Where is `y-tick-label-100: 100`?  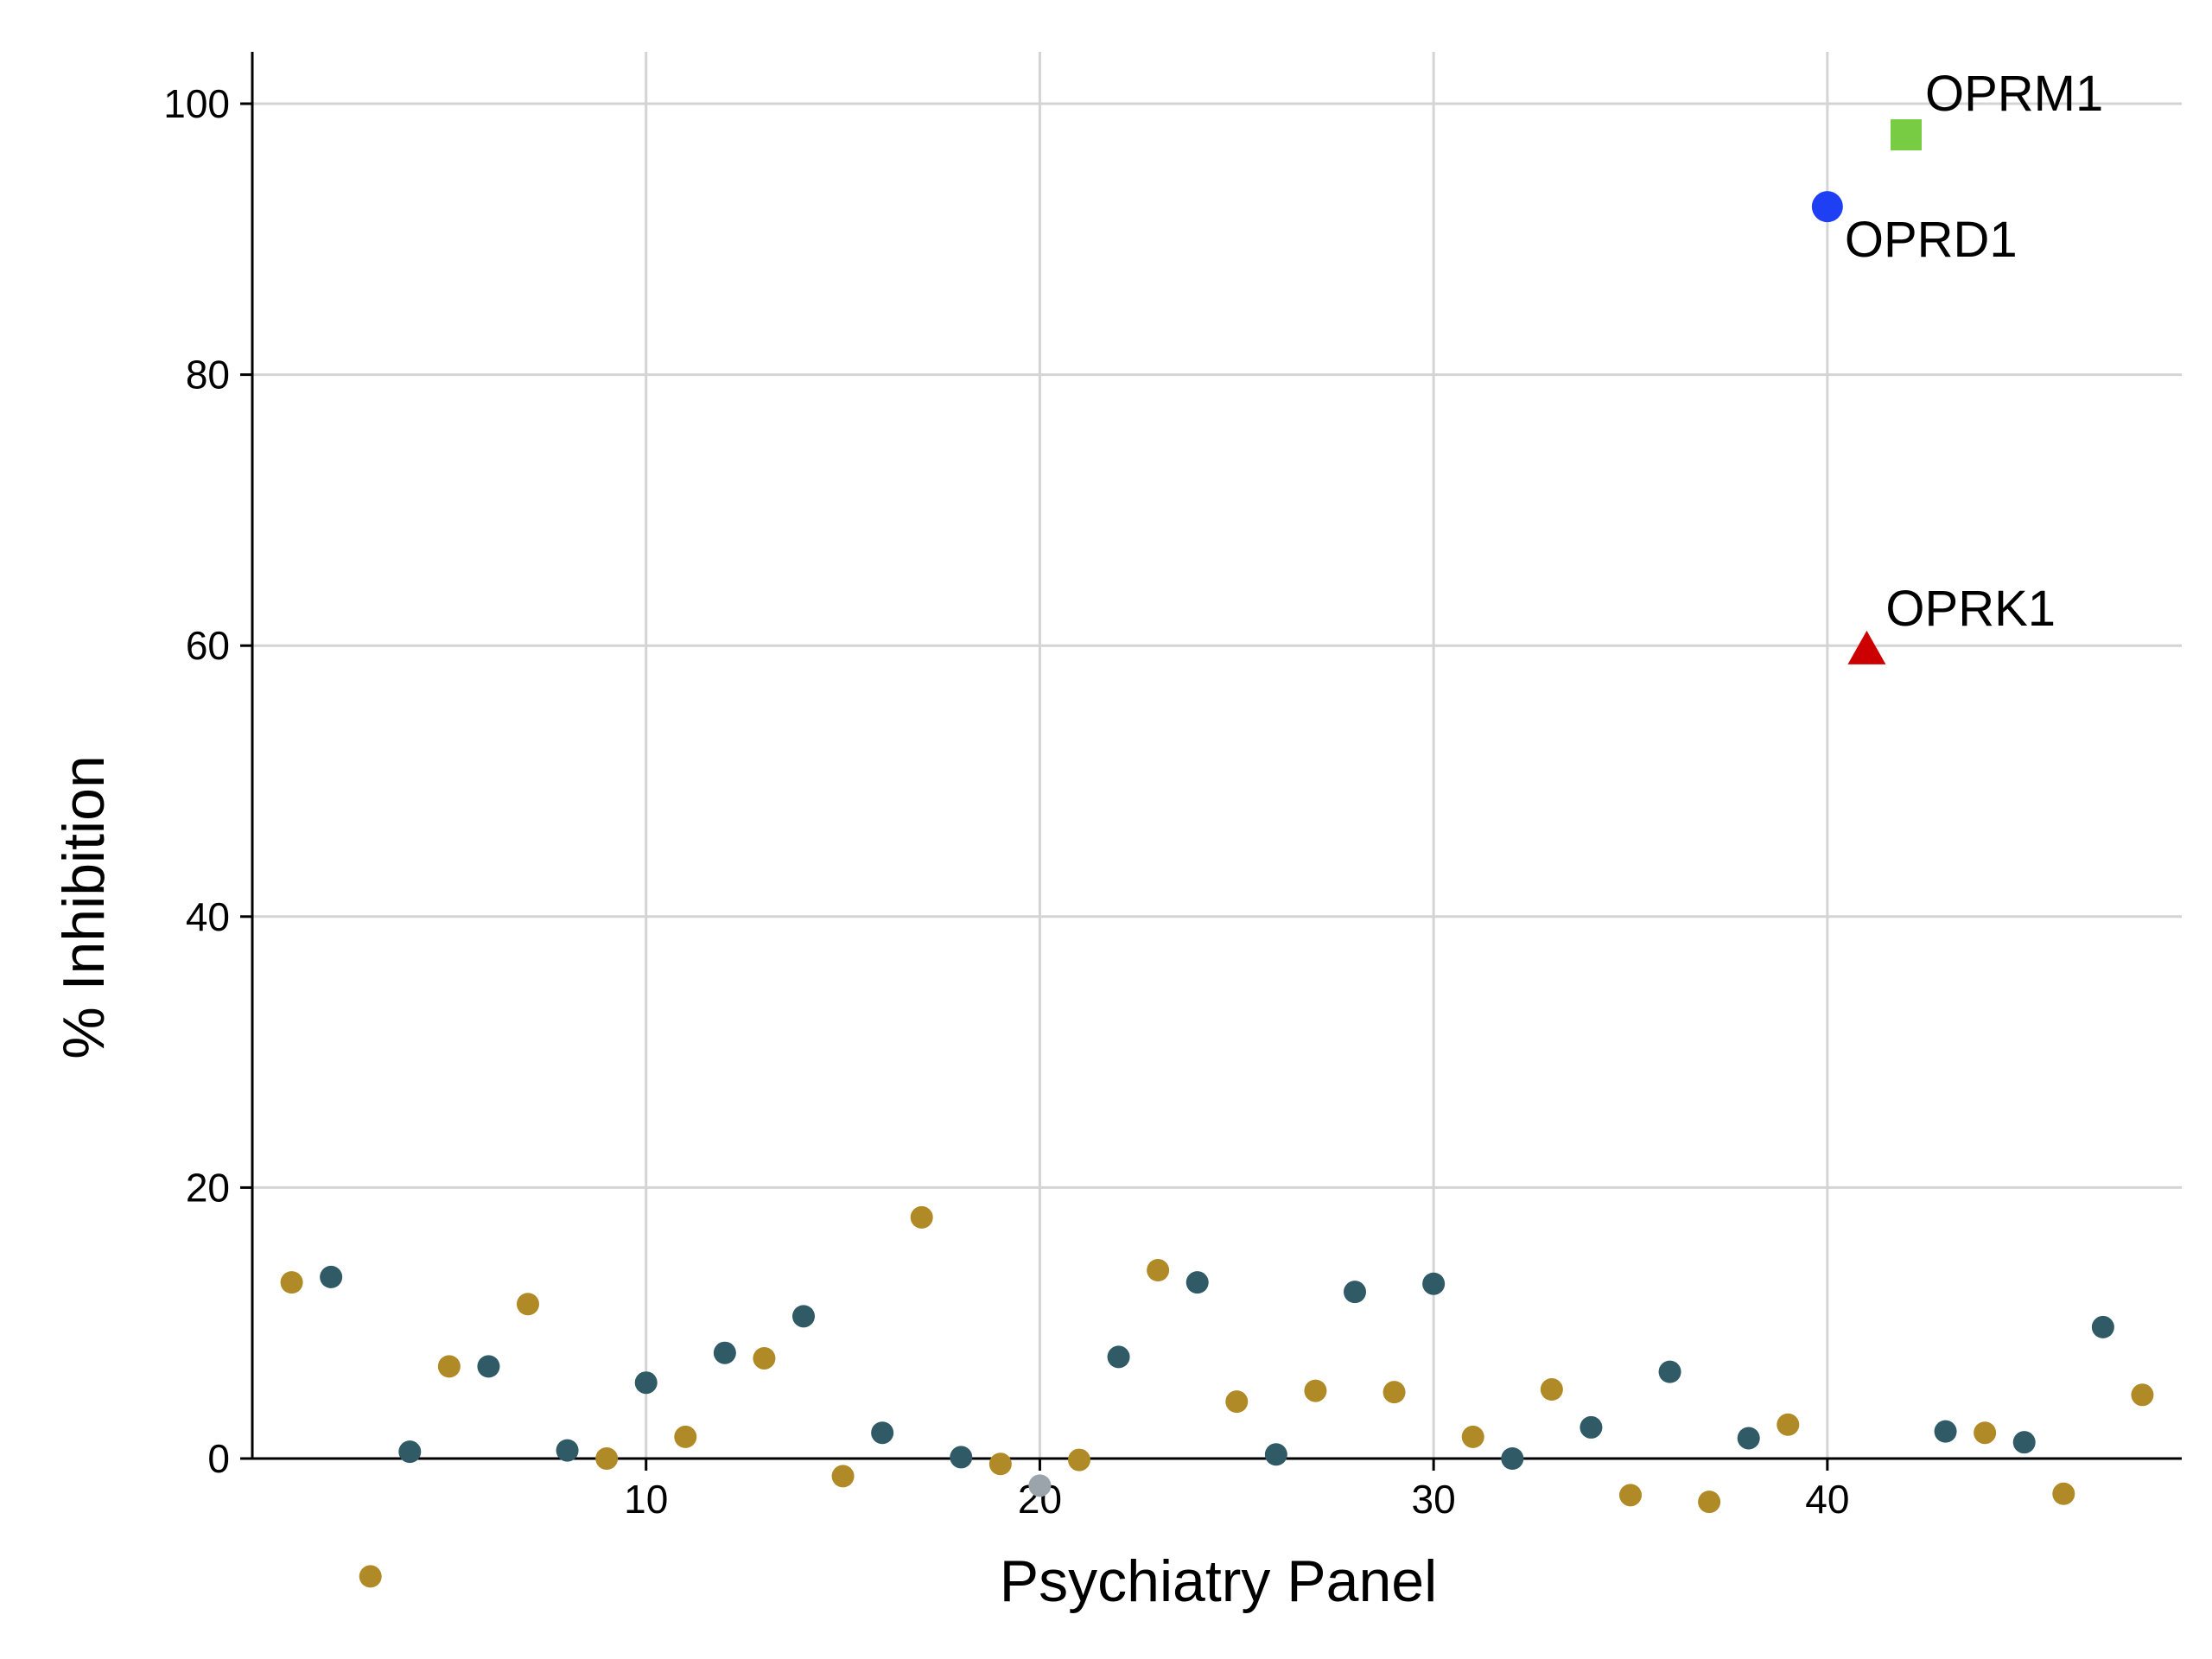
y-tick-label-100: 100 is located at coordinates (196, 103).